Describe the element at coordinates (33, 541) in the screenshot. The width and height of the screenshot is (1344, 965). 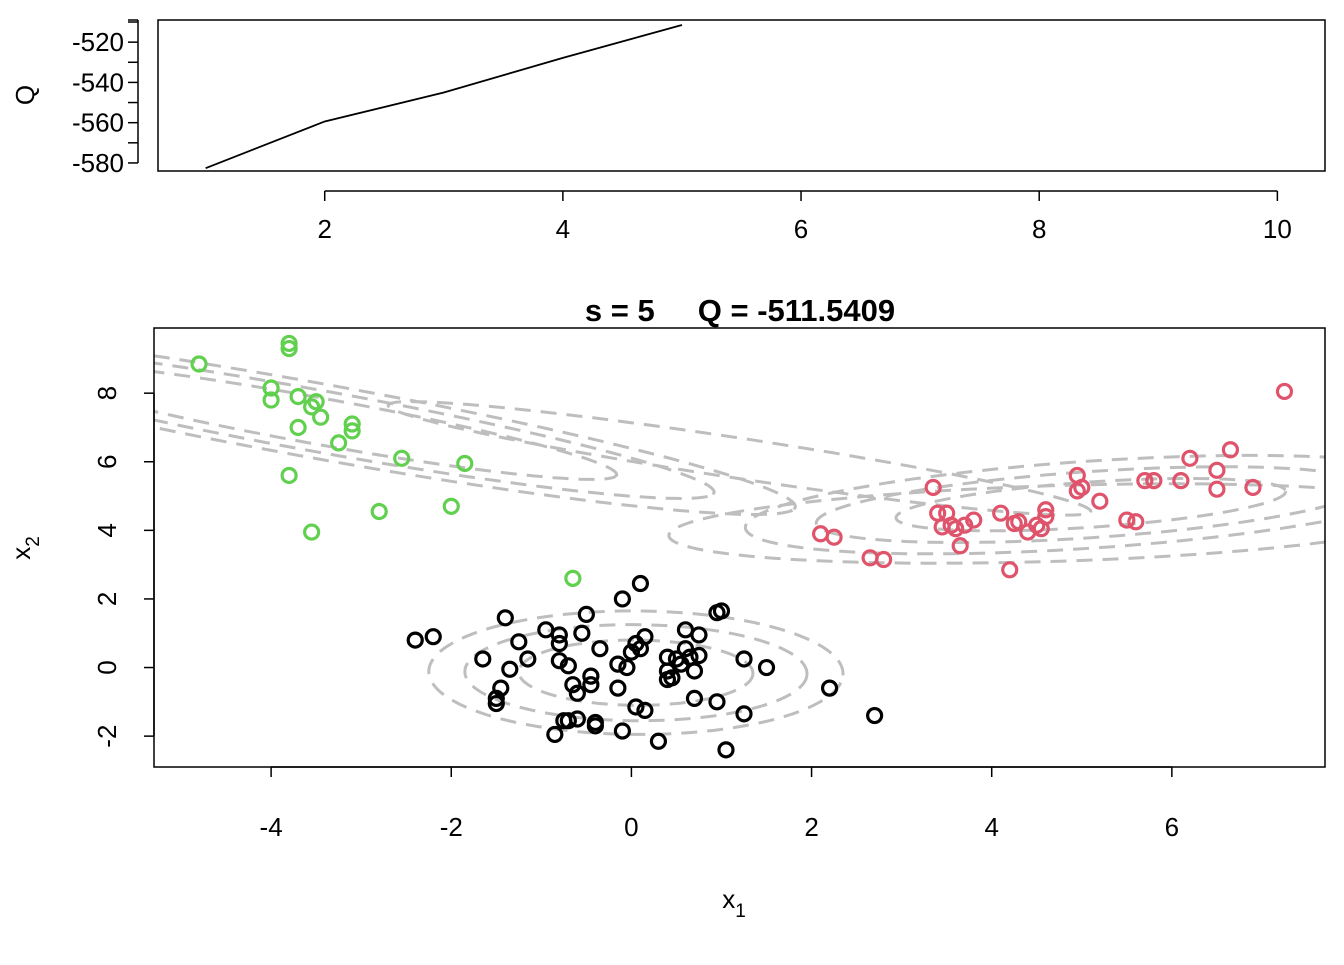
I see `y-label-subscript: 2` at that location.